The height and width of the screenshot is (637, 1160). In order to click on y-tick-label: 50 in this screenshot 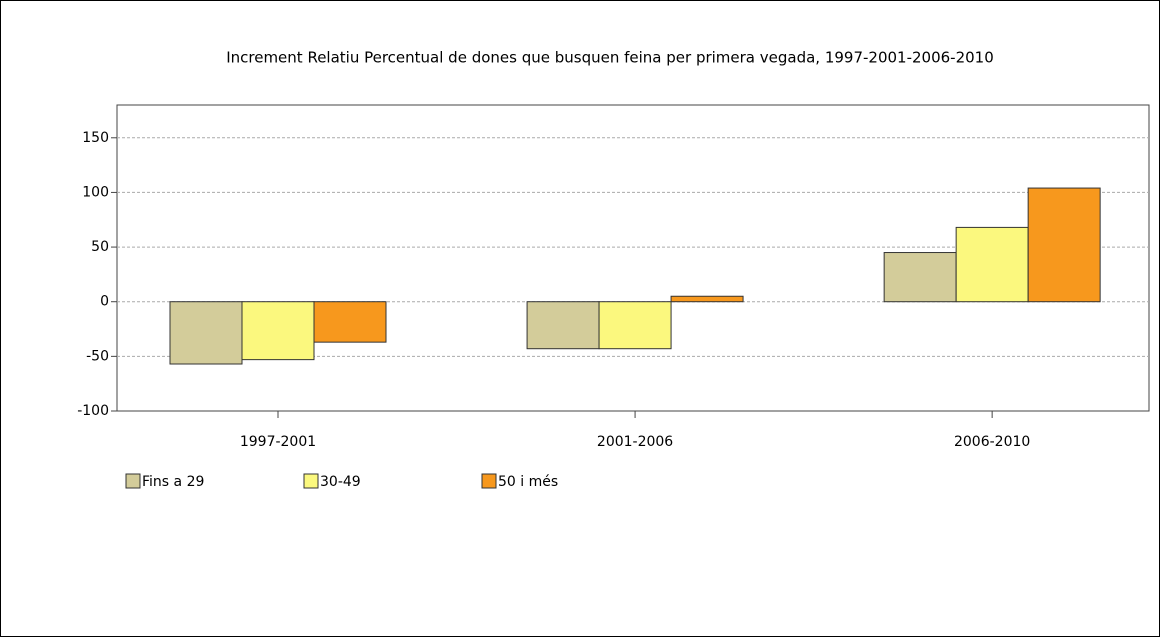, I will do `click(100, 247)`.